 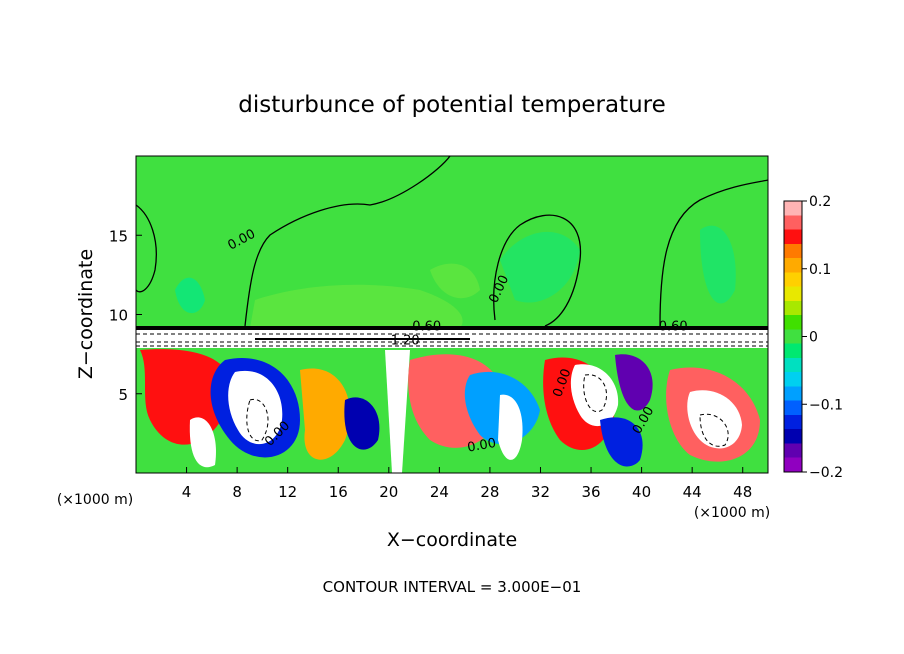 I want to click on y-axis: 5 10 15, so click(x=125, y=315).